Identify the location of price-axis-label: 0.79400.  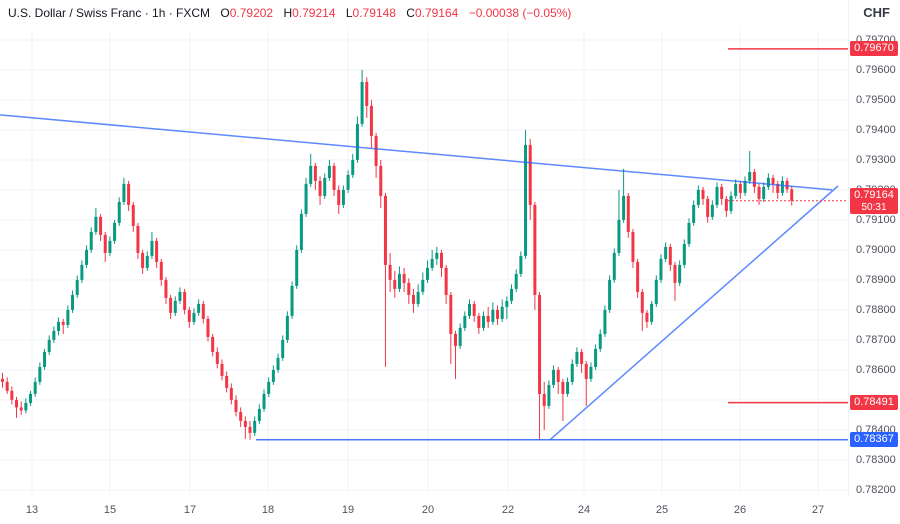
(876, 129).